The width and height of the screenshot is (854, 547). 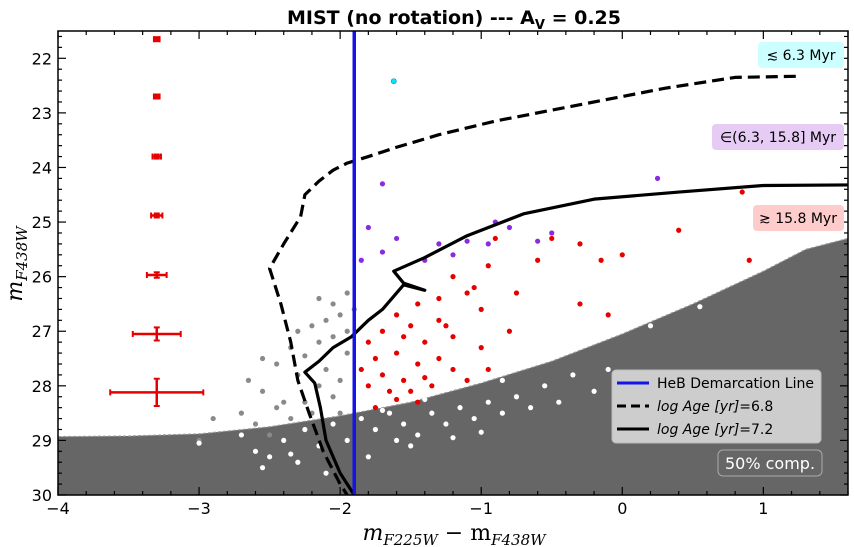 What do you see at coordinates (42, 277) in the screenshot?
I see `y-tick-label: 26` at bounding box center [42, 277].